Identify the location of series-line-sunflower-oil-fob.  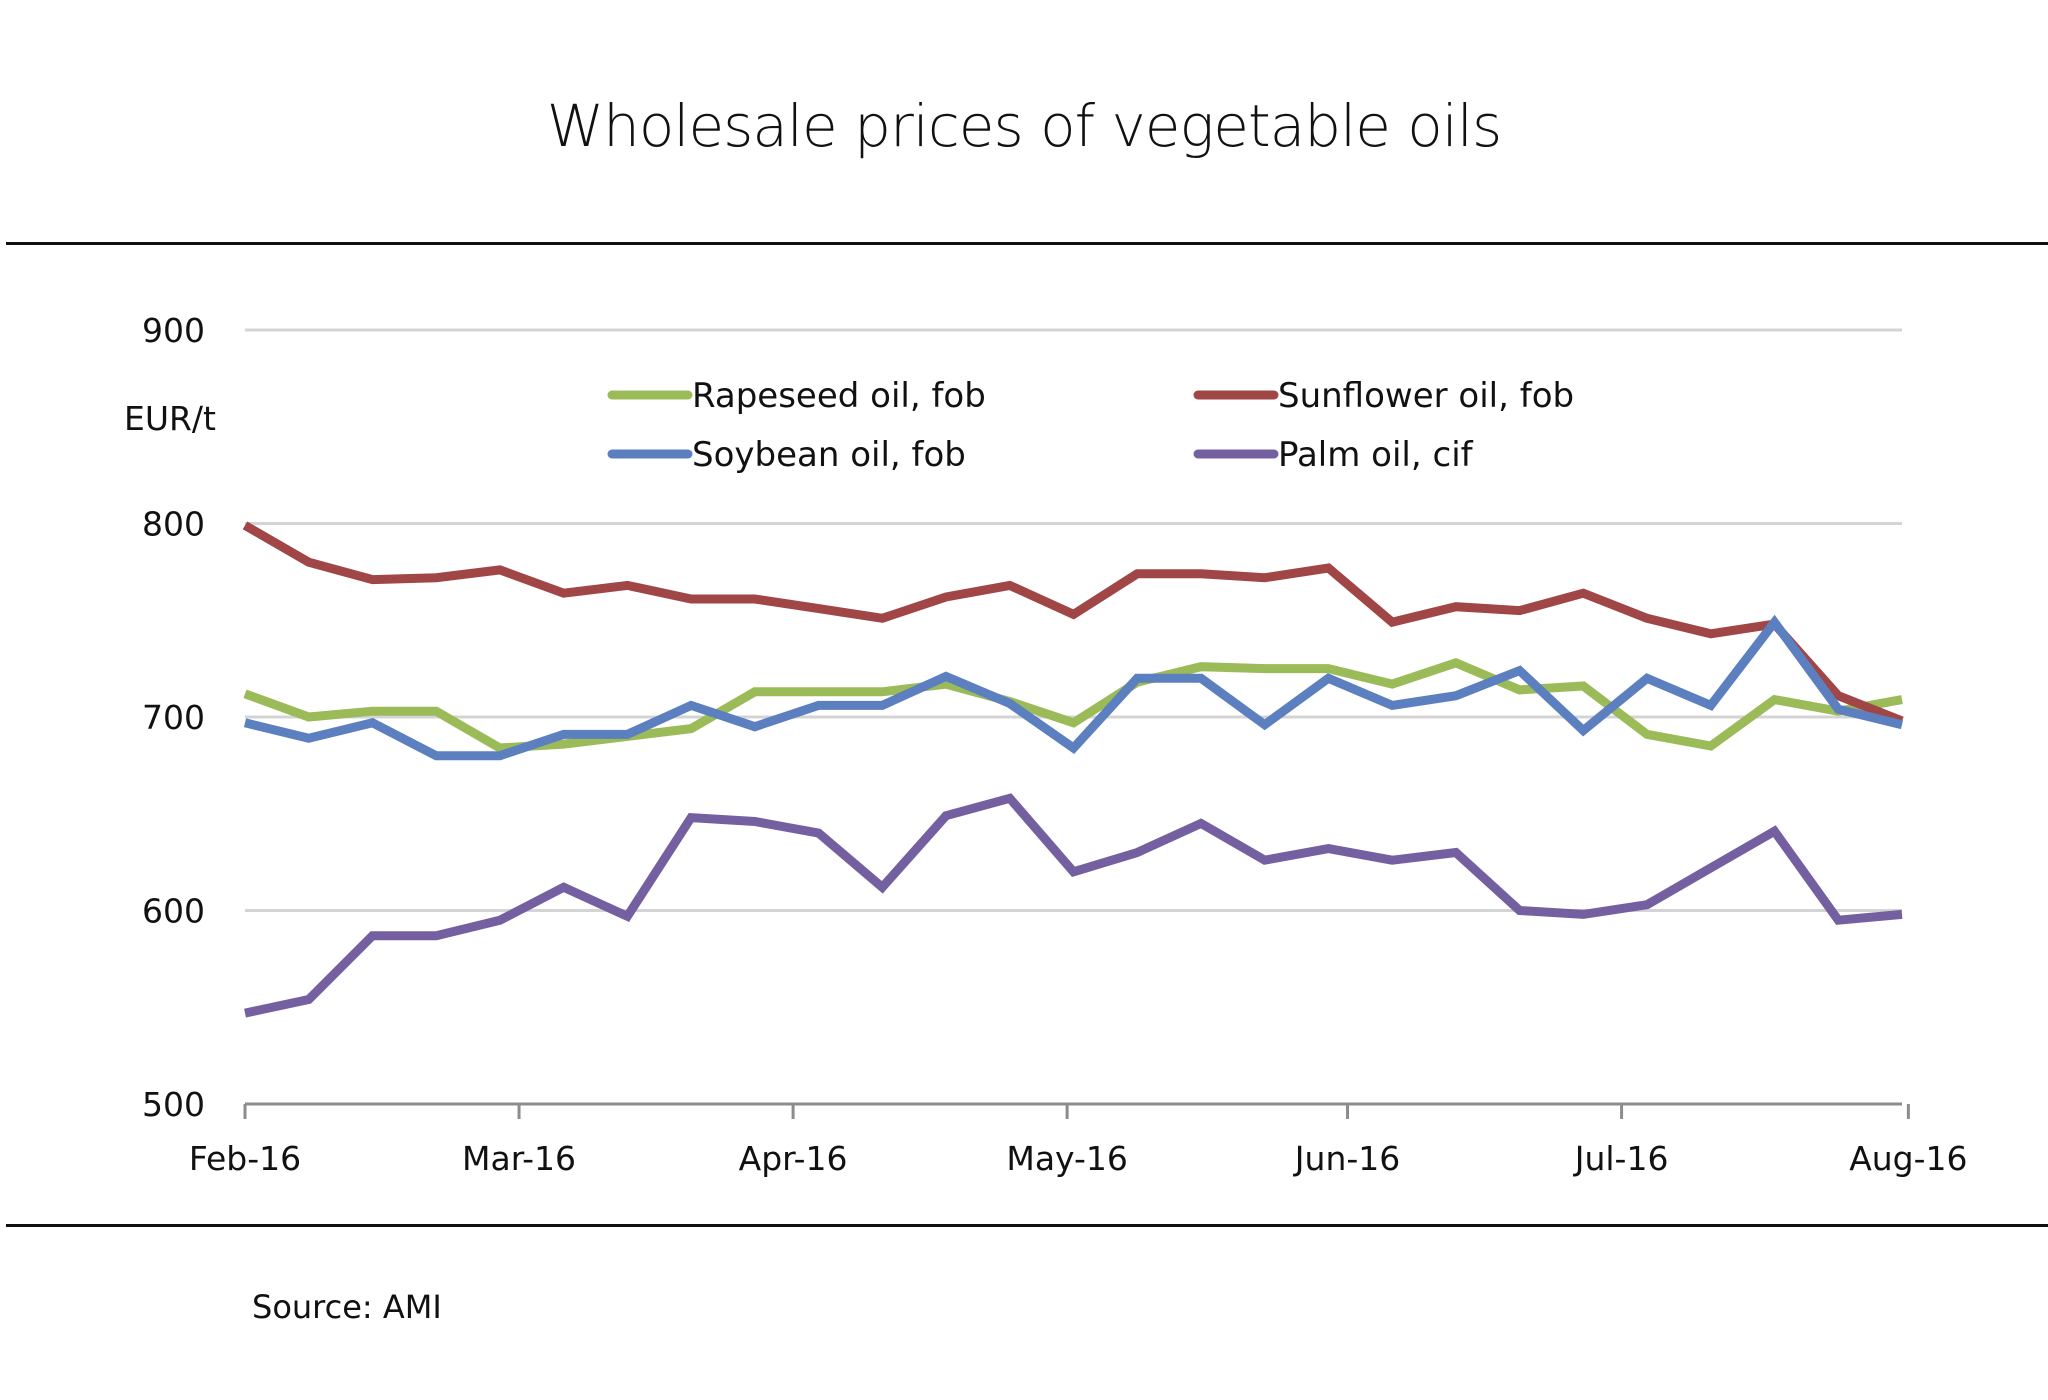
(1073, 623).